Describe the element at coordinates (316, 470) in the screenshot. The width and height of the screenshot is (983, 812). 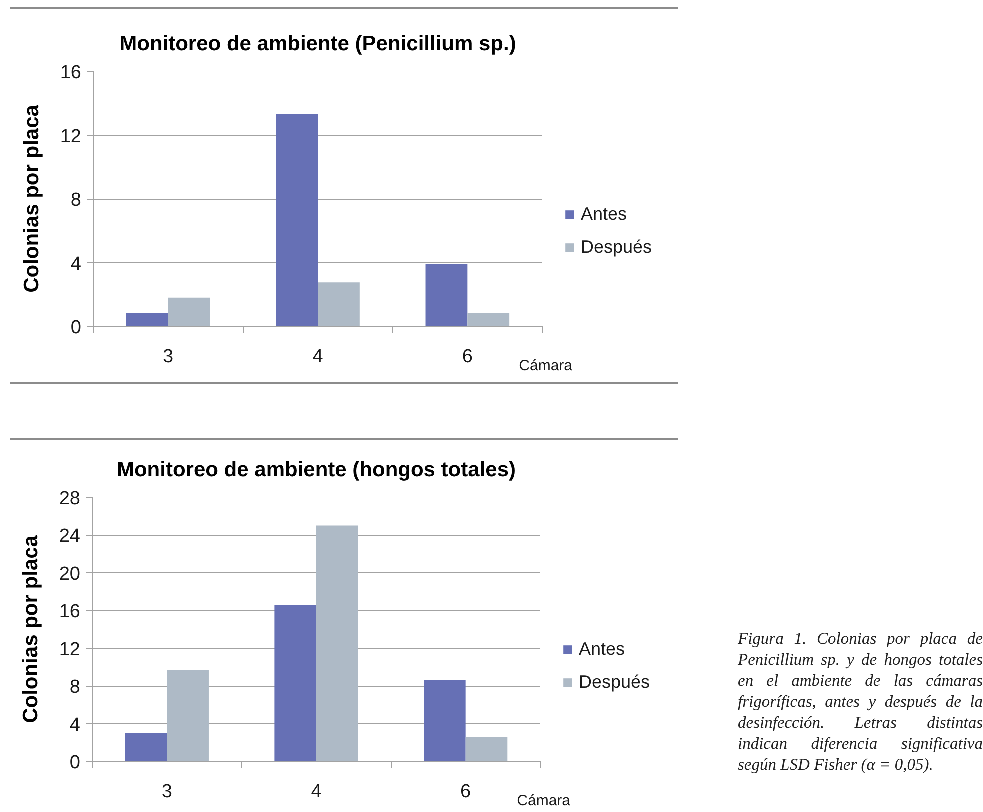
I see `chart-title: Monitoreo de ambiente (hongos totales)` at that location.